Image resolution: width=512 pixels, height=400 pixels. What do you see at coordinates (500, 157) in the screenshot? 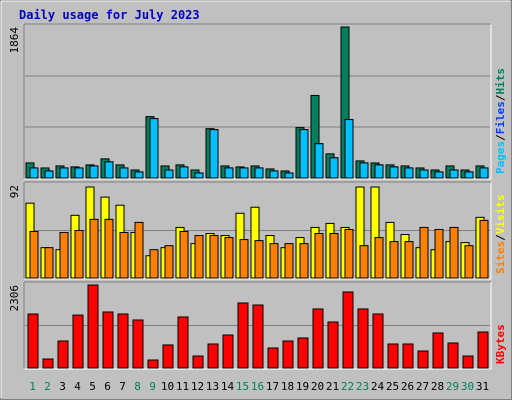
I see `legend-label: Pages` at bounding box center [500, 157].